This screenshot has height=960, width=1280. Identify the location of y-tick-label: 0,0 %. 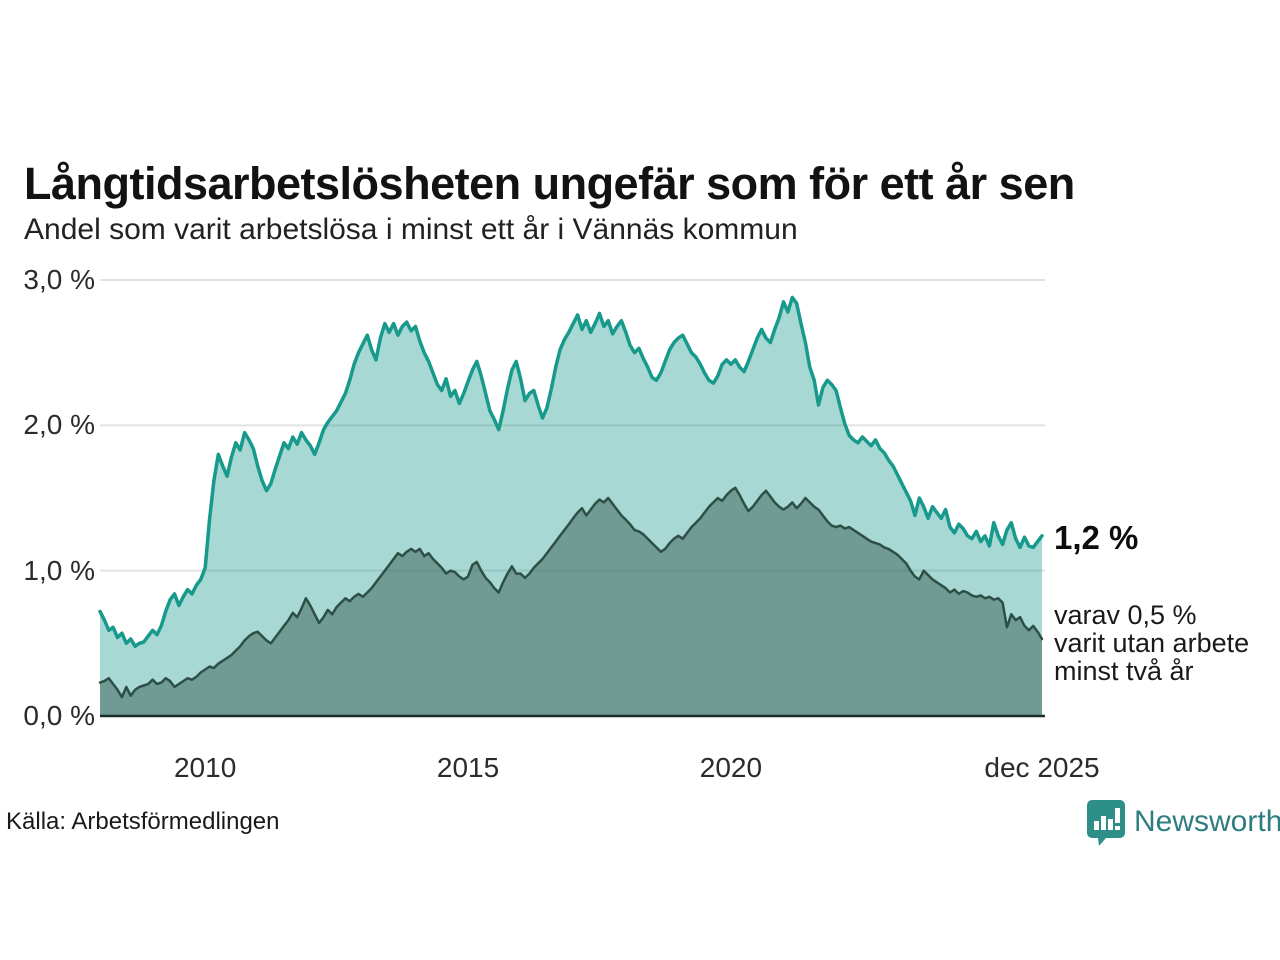
(59, 715).